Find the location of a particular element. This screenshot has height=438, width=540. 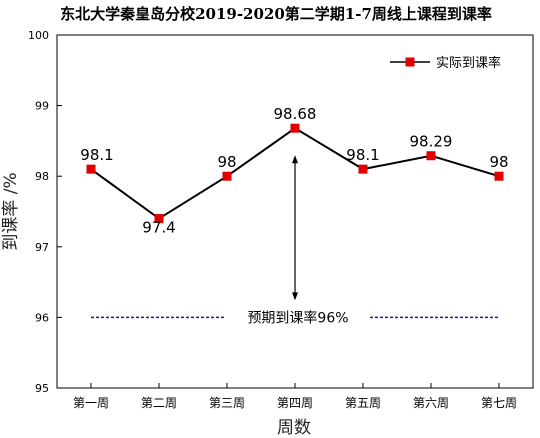

x-tick-label: 第四周 is located at coordinates (295, 403).